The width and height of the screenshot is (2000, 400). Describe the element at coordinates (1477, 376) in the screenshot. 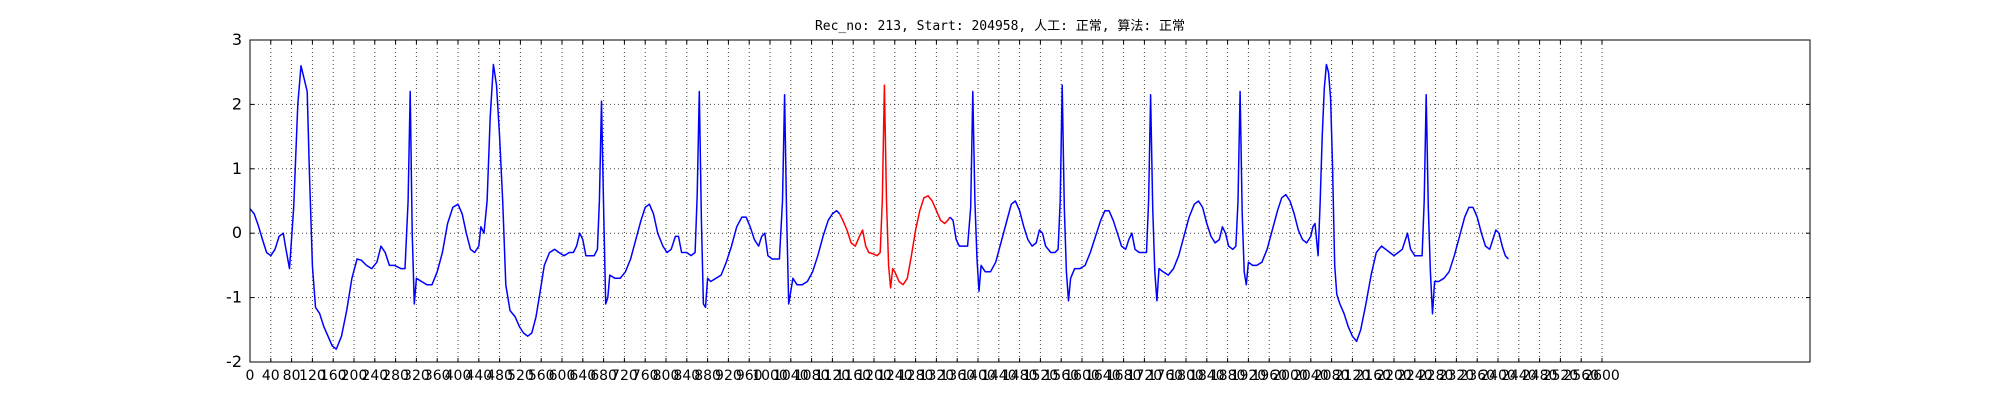

I see `x-tick-label: 2360` at that location.